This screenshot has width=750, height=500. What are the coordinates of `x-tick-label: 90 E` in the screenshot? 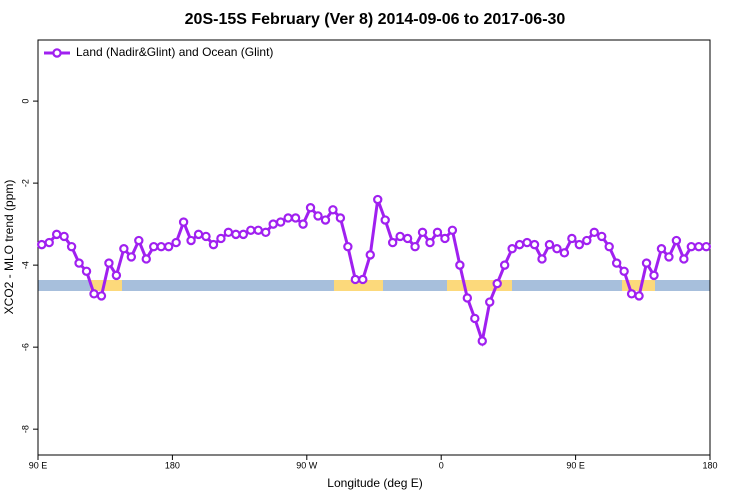 It's located at (38, 465).